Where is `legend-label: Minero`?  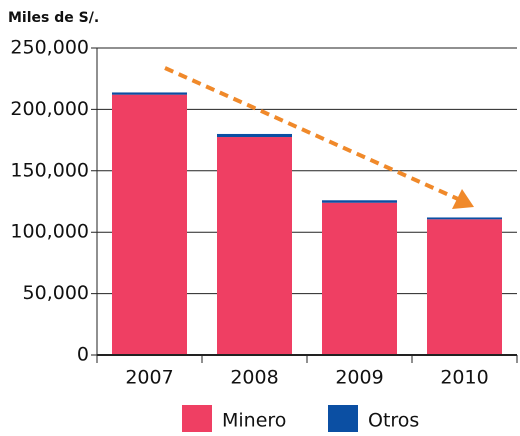 legend-label: Minero is located at coordinates (254, 421).